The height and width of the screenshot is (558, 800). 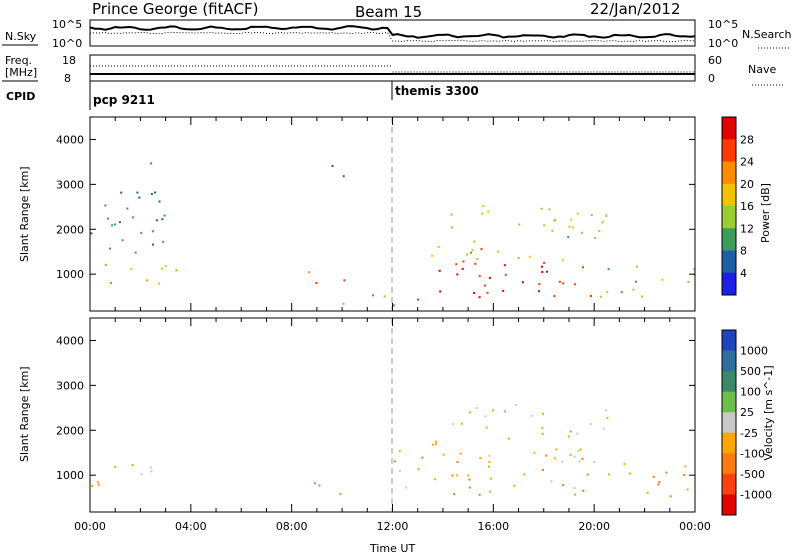 I want to click on velocity-colorbar: 1000 500 100 25 -25 -100 -500 -1000, so click(x=746, y=422).